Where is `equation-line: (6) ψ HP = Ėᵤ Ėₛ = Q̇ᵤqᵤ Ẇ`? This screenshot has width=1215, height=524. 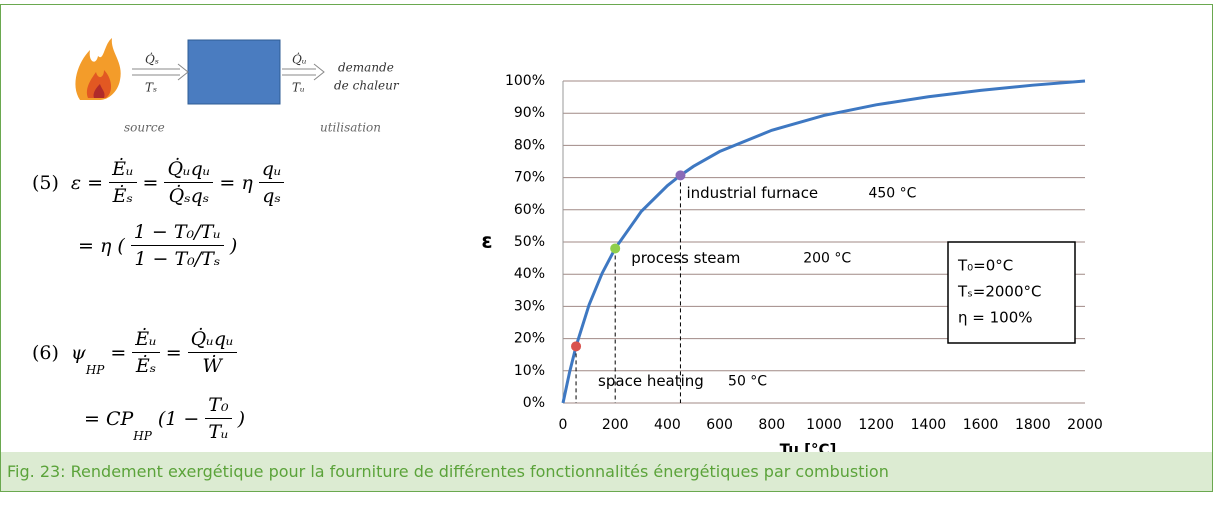
equation-line: (6) ψ HP = Ėᵤ Ėₛ = Q̇ᵤqᵤ Ẇ is located at coordinates (134, 352).